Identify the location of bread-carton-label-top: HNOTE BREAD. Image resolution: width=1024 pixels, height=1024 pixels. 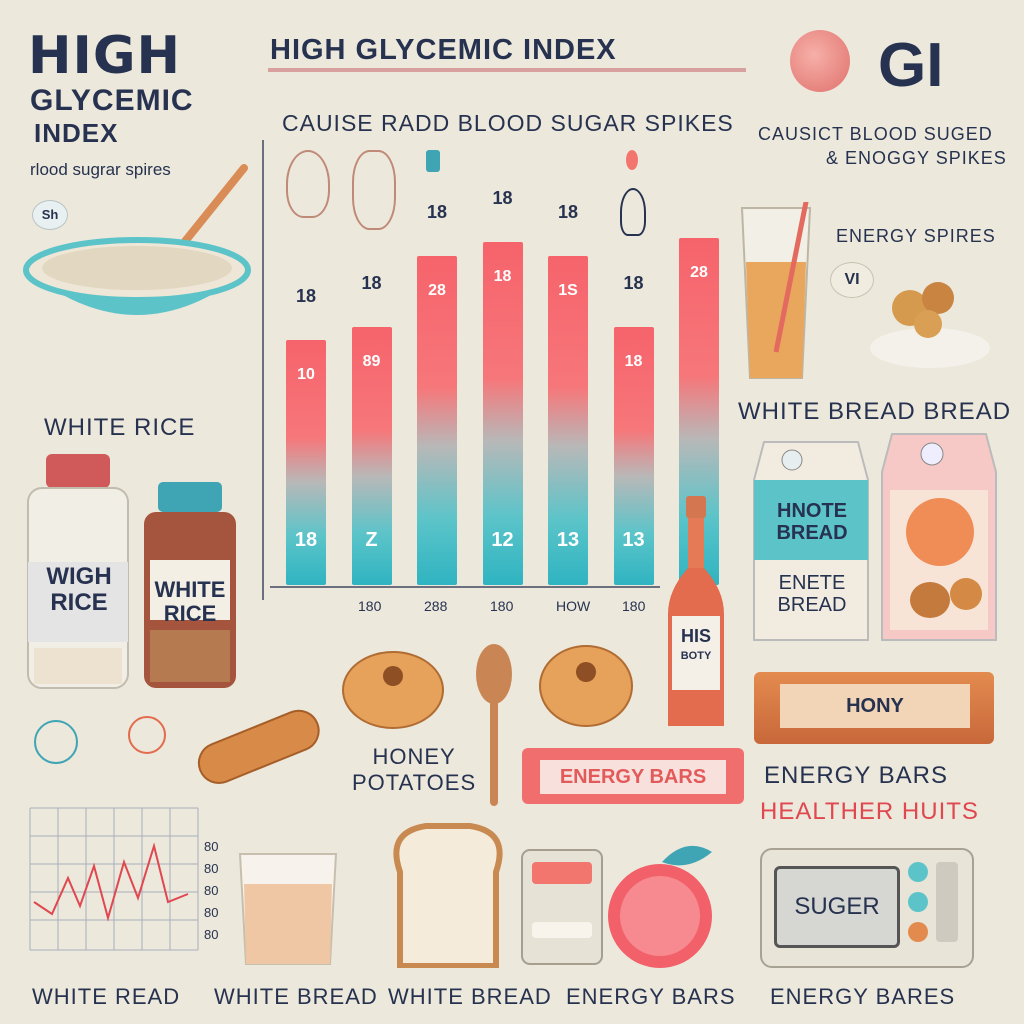
(812, 522).